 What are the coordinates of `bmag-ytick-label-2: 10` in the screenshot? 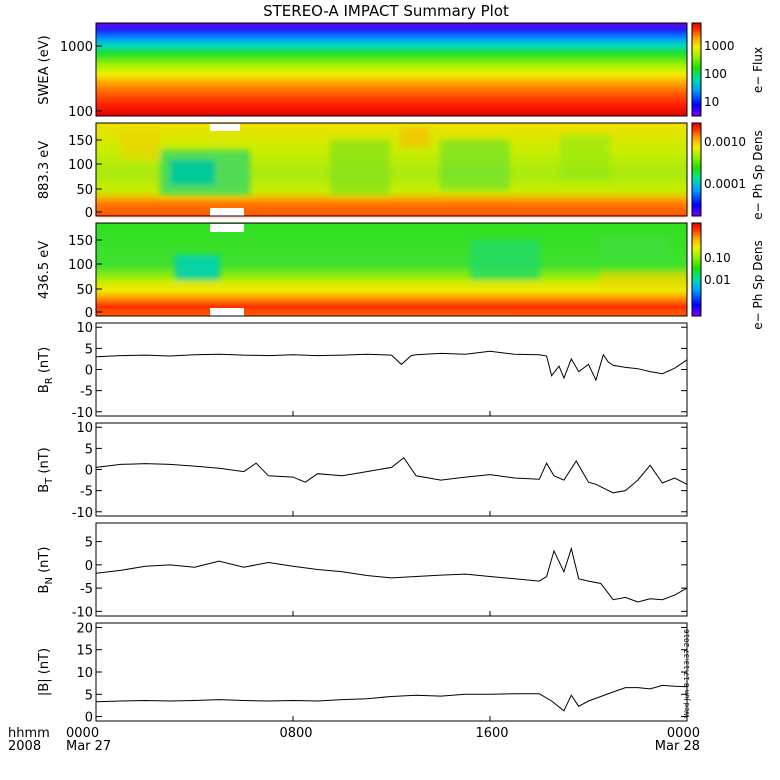 It's located at (84, 673).